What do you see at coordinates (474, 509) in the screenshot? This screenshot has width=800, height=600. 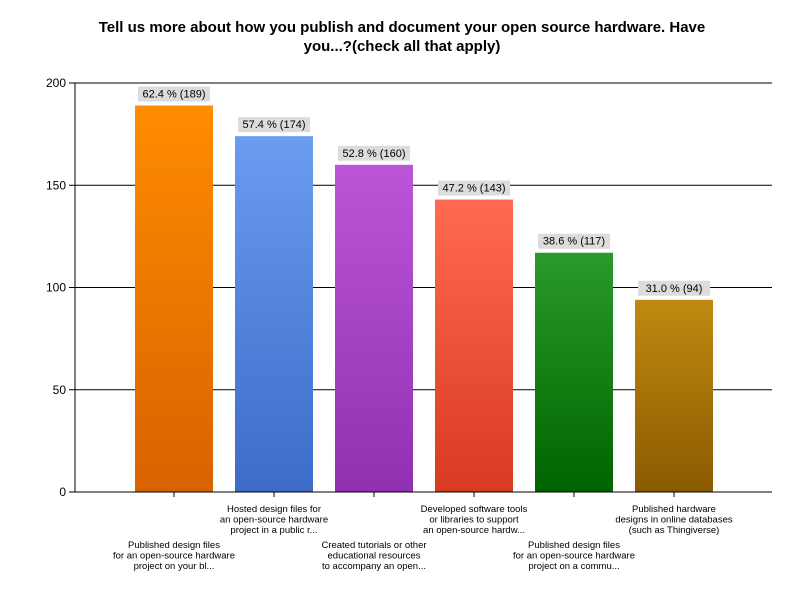 I see `category-label-line: Developed software tools` at bounding box center [474, 509].